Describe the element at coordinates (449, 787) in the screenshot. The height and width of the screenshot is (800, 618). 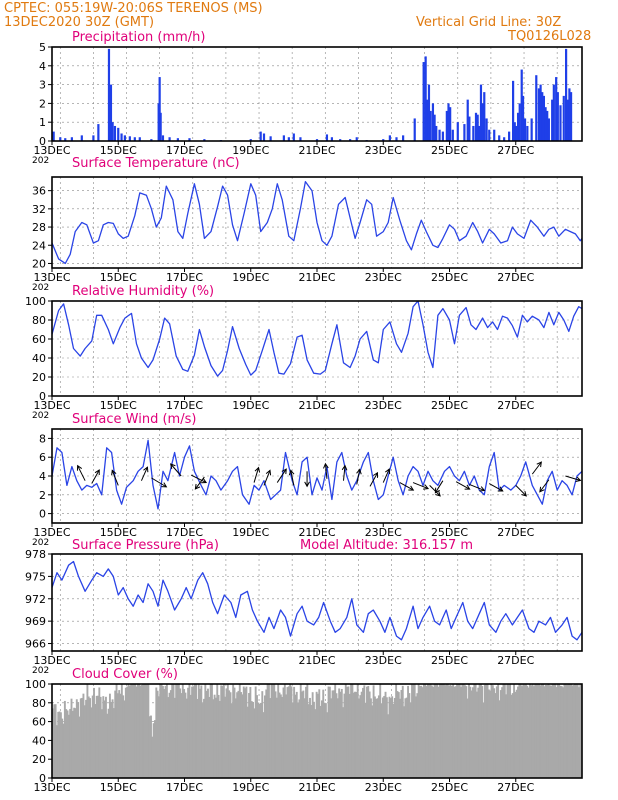
I see `x-tick-label: 25DEC` at that location.